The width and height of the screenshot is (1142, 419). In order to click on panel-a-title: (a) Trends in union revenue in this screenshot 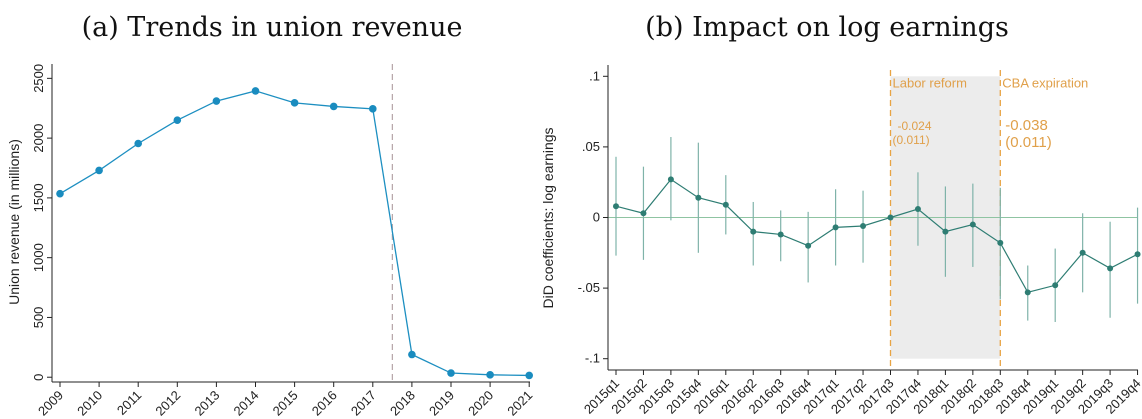, I will do `click(272, 27)`.